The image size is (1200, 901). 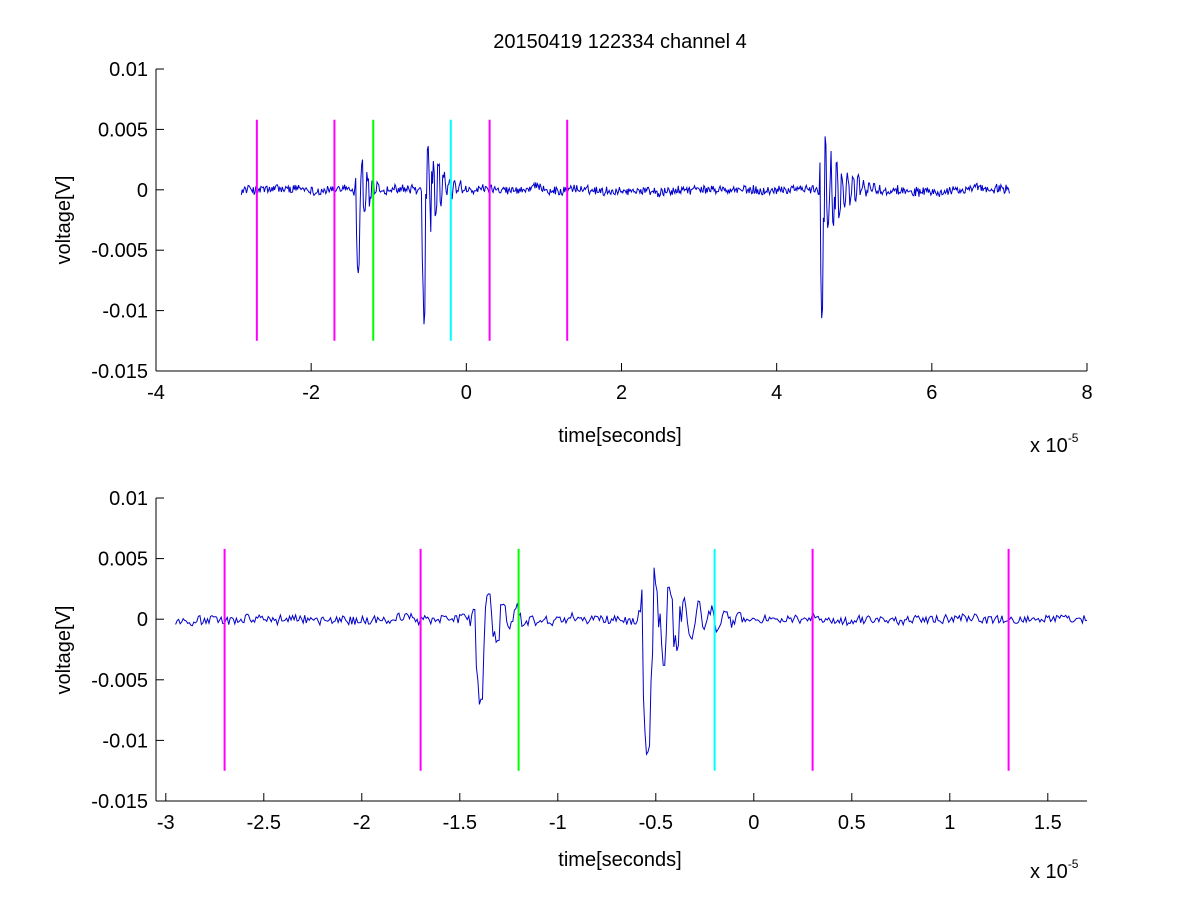 I want to click on bottom-plot-x-exponent-power: -5, so click(x=1073, y=864).